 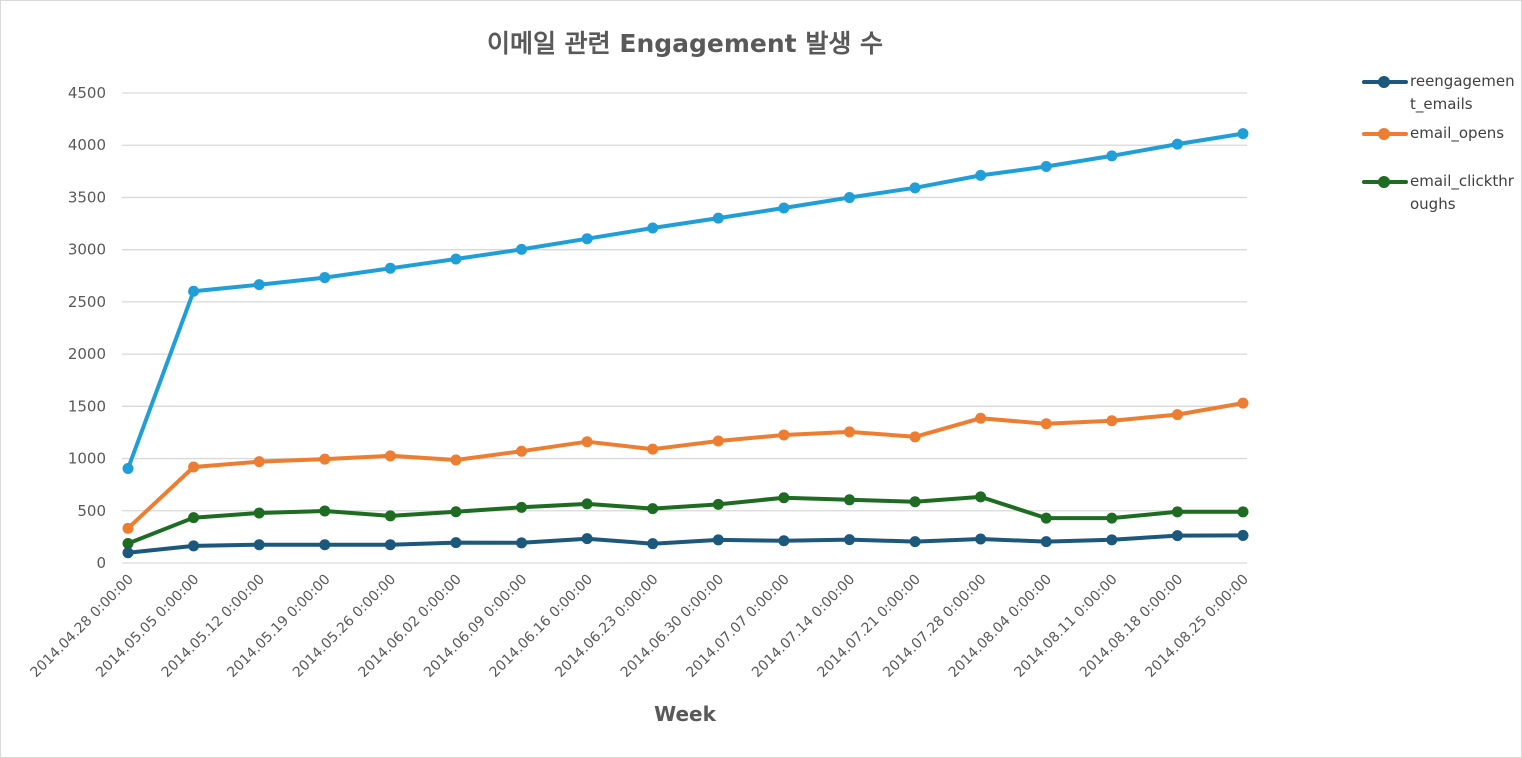 What do you see at coordinates (1462, 92) in the screenshot?
I see `legend-label: reengagement_emails` at bounding box center [1462, 92].